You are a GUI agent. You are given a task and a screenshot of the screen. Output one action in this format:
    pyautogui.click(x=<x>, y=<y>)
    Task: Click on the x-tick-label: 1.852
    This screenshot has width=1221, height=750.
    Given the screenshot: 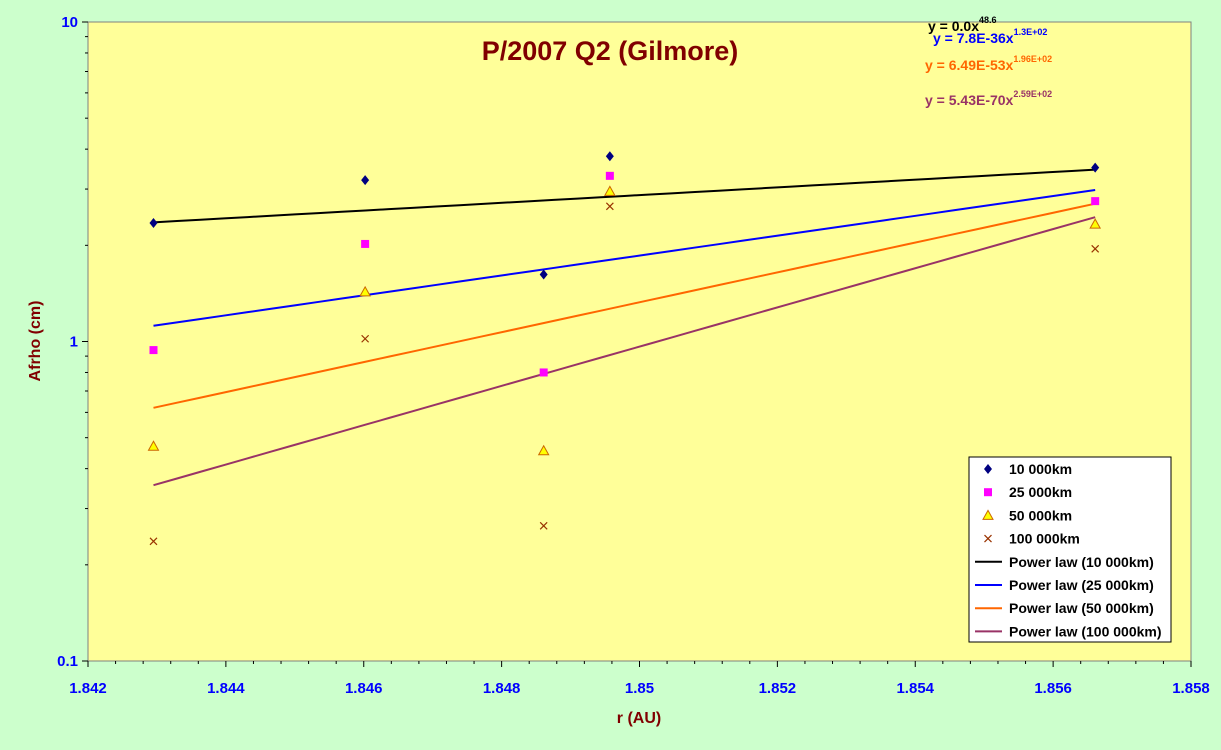 What is the action you would take?
    pyautogui.click(x=778, y=688)
    